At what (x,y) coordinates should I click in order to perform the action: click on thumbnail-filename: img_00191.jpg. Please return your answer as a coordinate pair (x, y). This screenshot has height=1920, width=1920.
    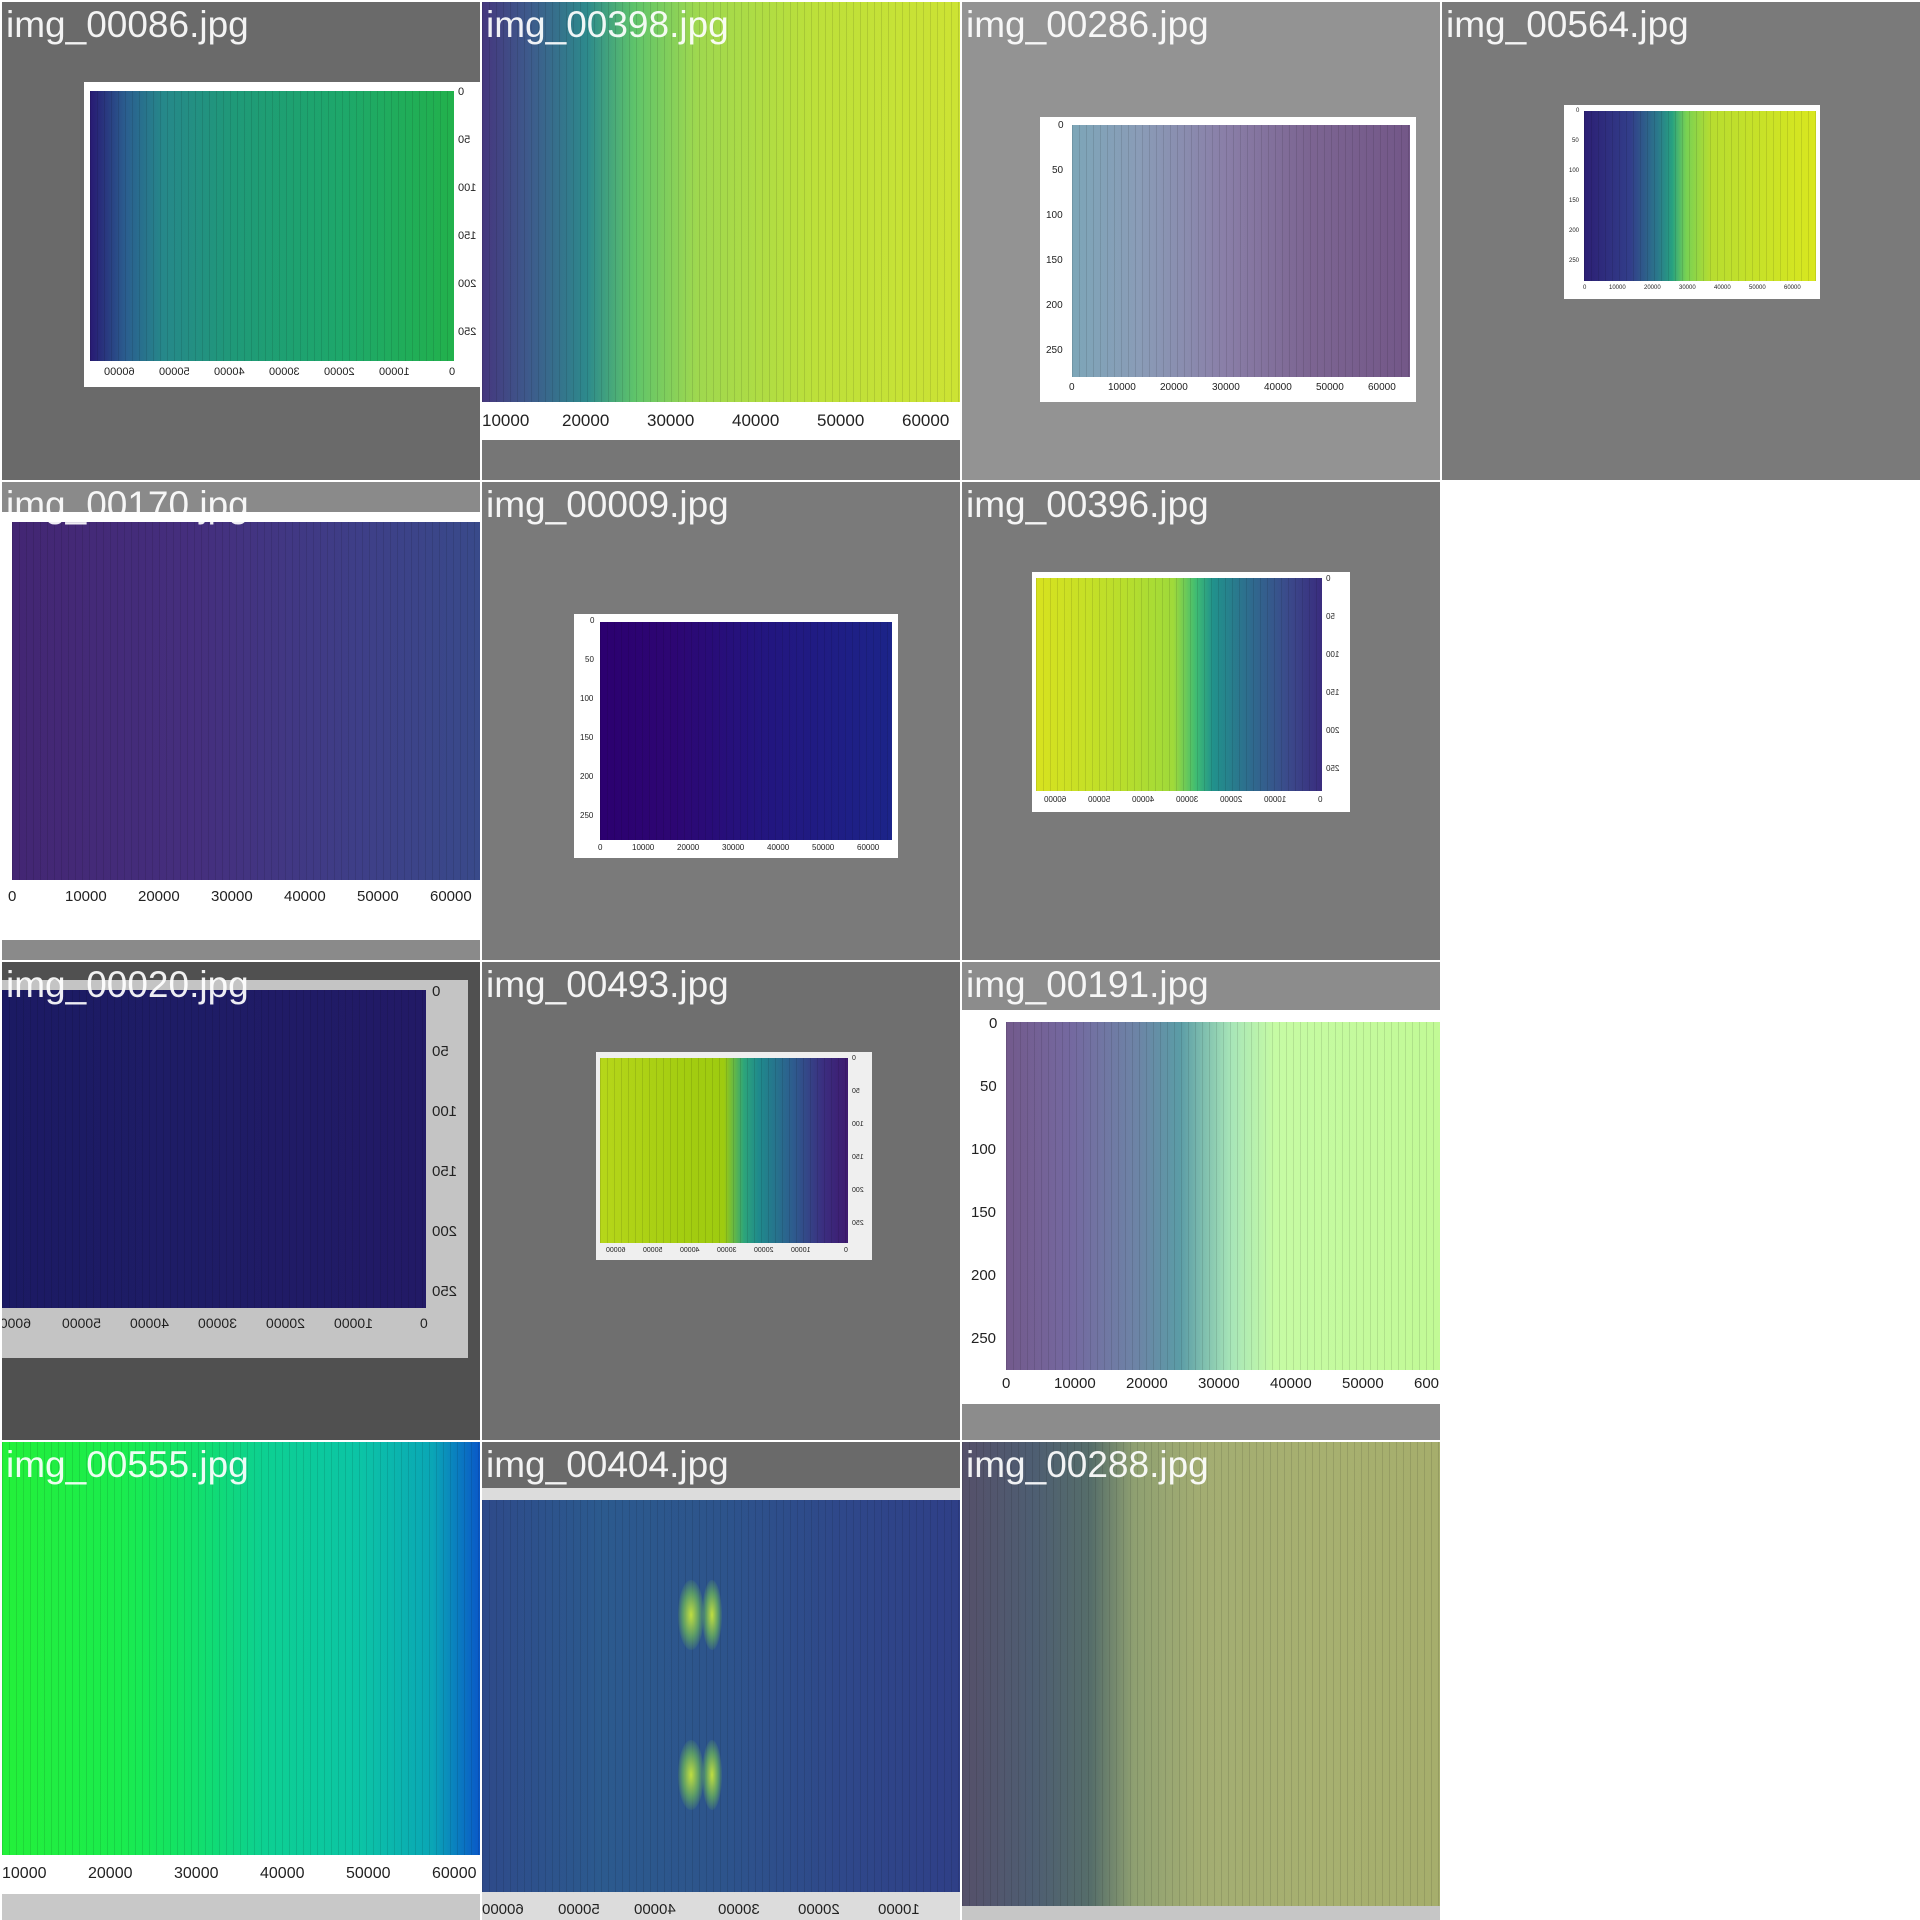
    Looking at the image, I should click on (1087, 984).